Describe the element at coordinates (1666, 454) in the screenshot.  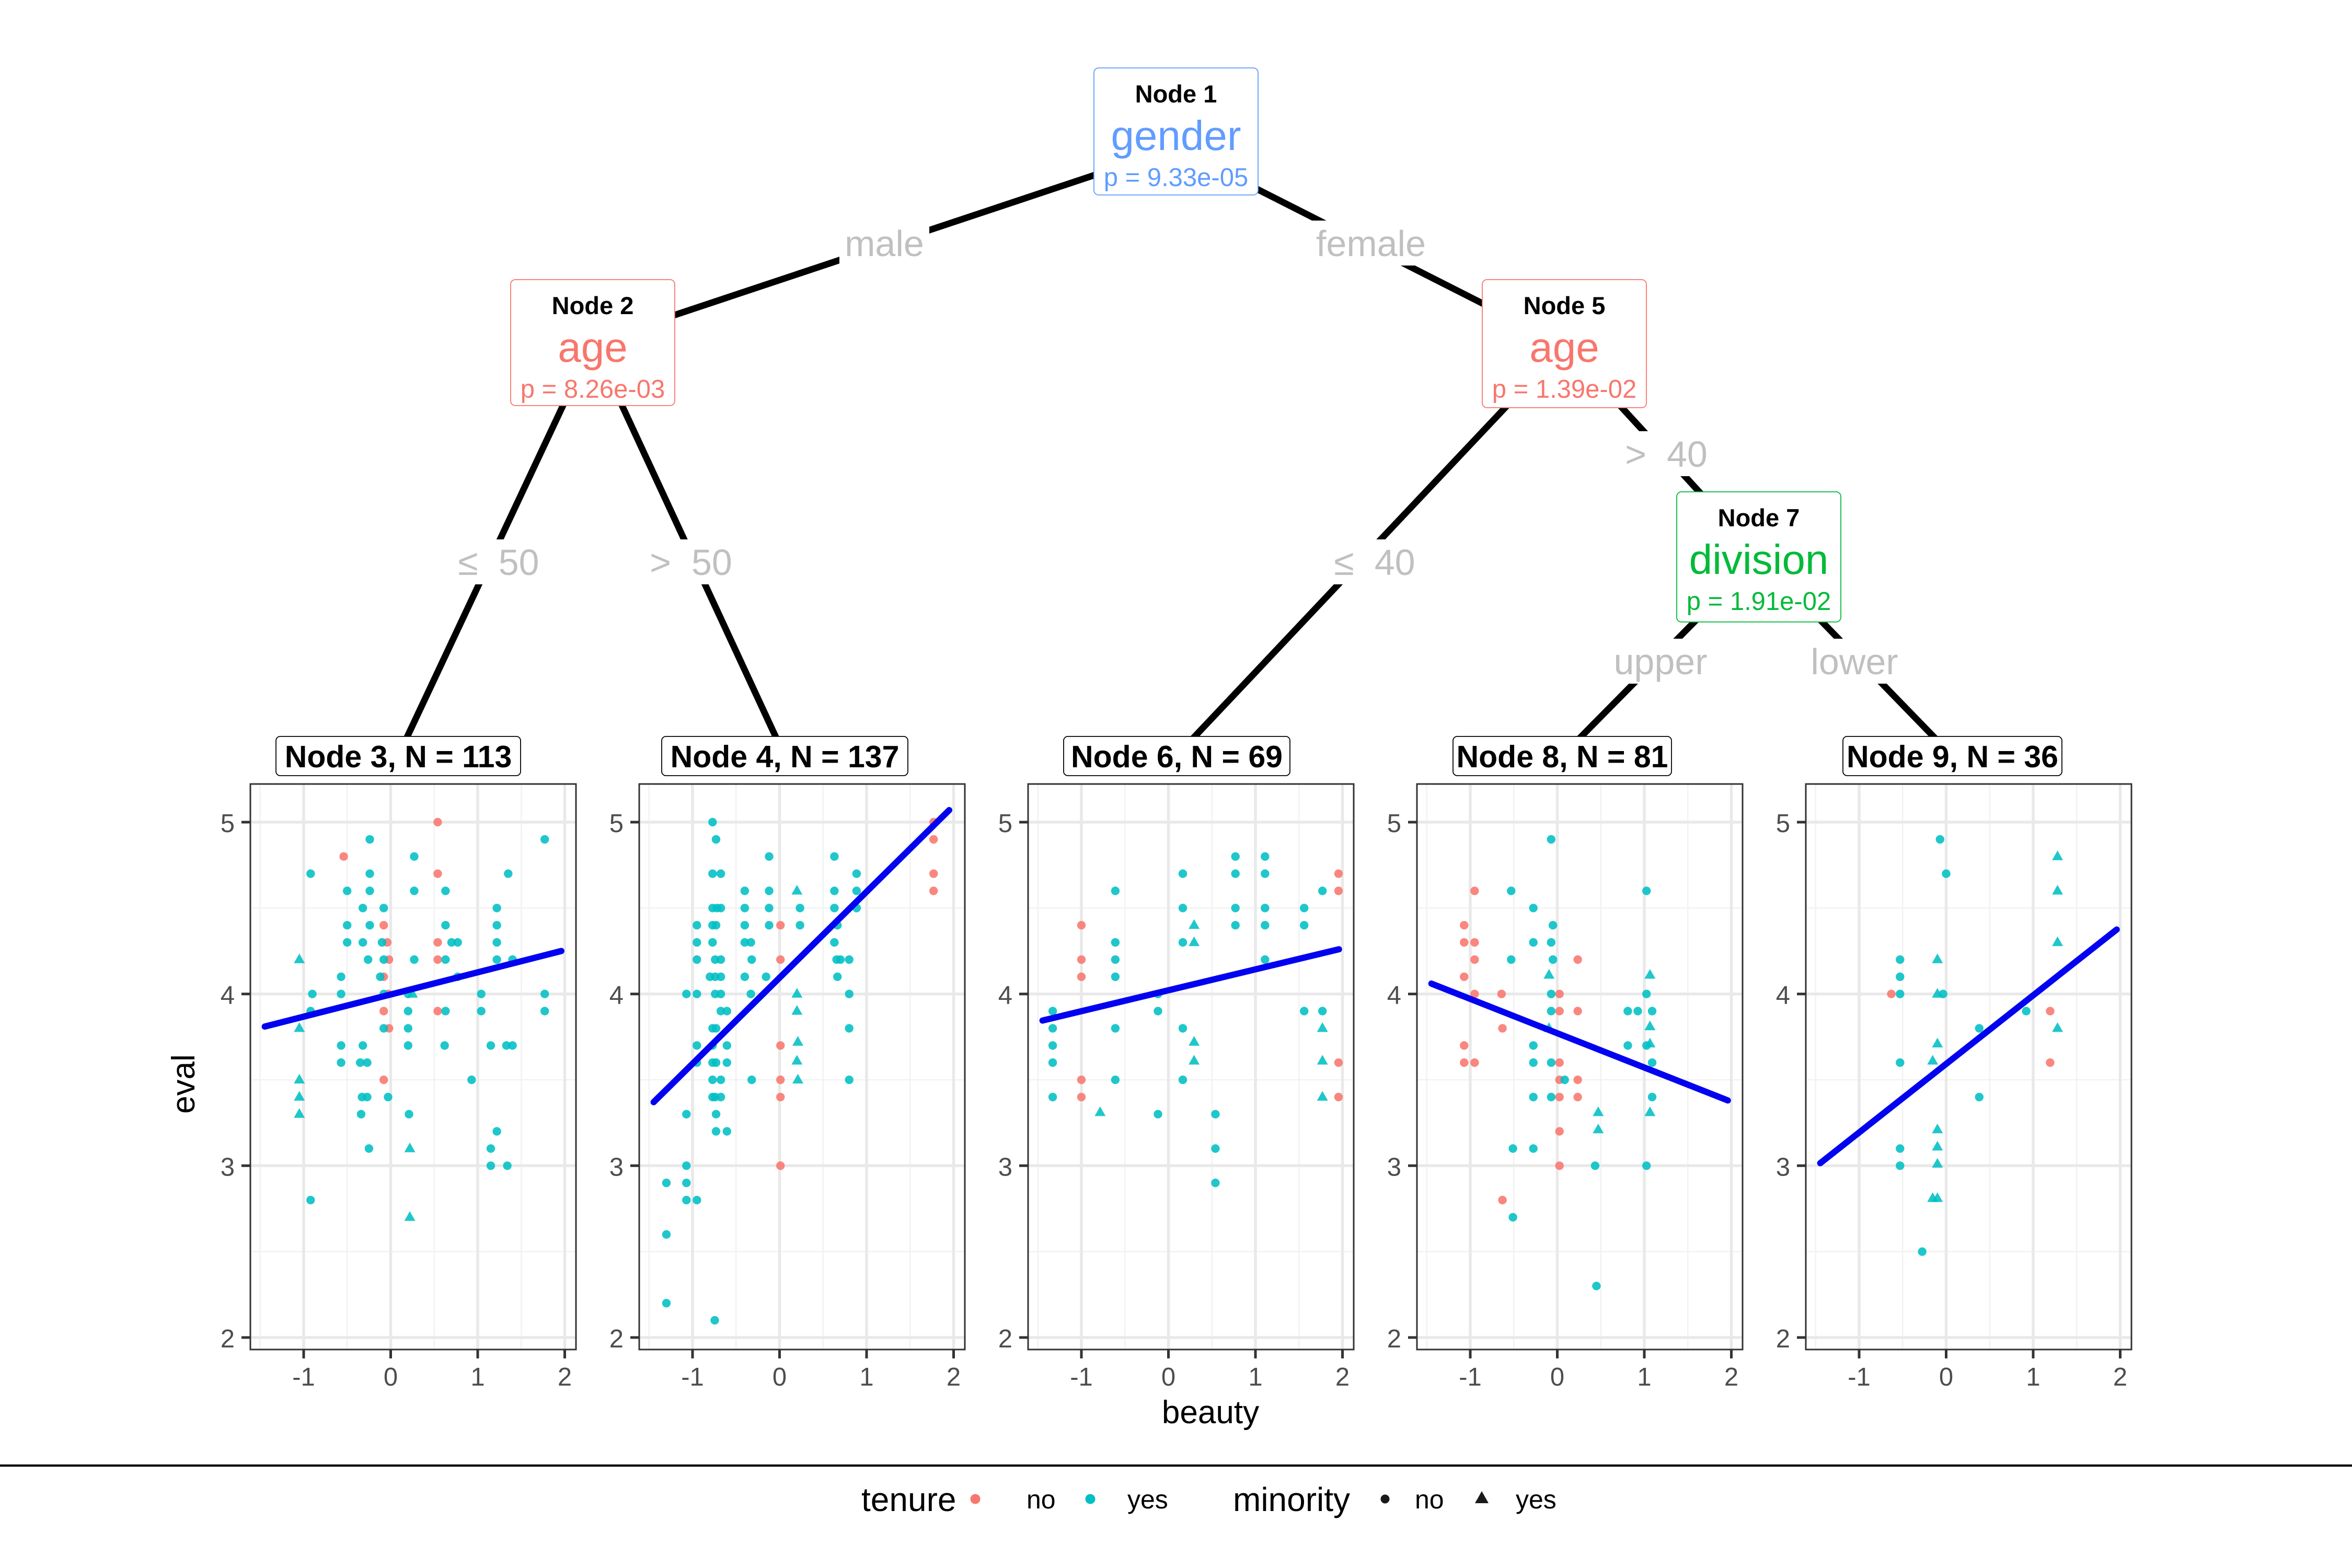
I see `svg-text: > 40` at that location.